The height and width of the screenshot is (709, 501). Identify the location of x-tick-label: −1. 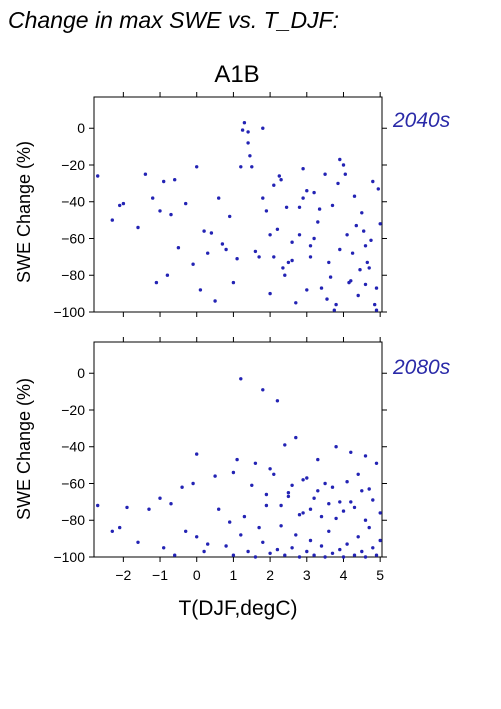
(160, 575).